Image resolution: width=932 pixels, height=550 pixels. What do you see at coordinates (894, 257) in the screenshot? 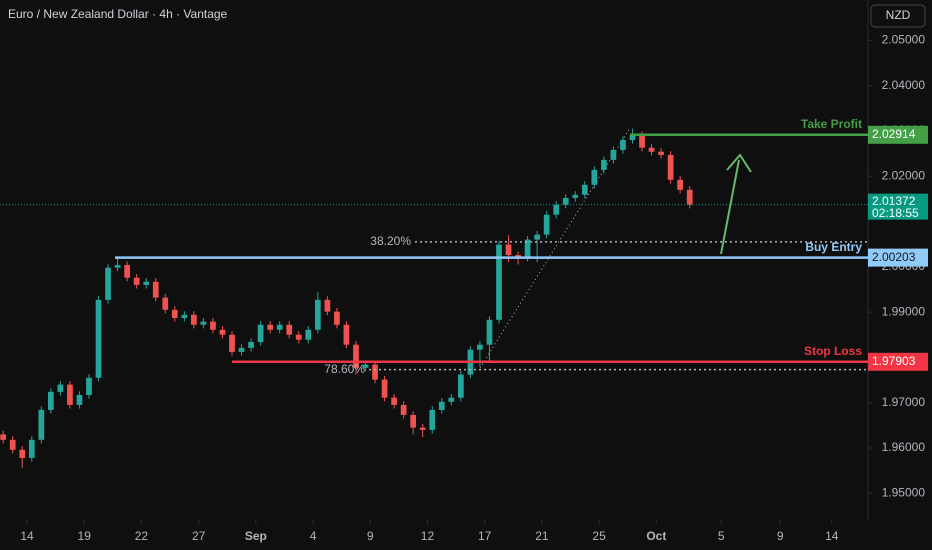
I see `level-price-label: 2.00203` at bounding box center [894, 257].